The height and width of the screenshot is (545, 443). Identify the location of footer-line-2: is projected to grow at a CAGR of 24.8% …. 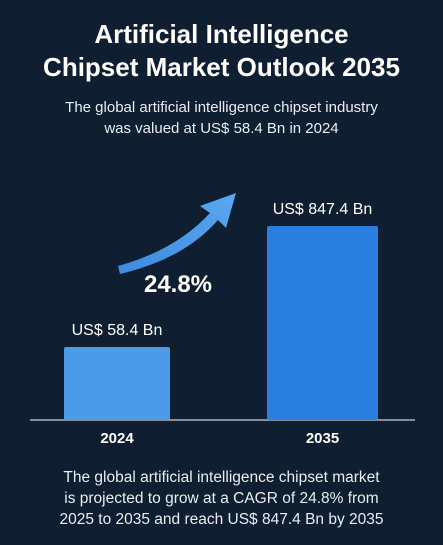
(221, 498).